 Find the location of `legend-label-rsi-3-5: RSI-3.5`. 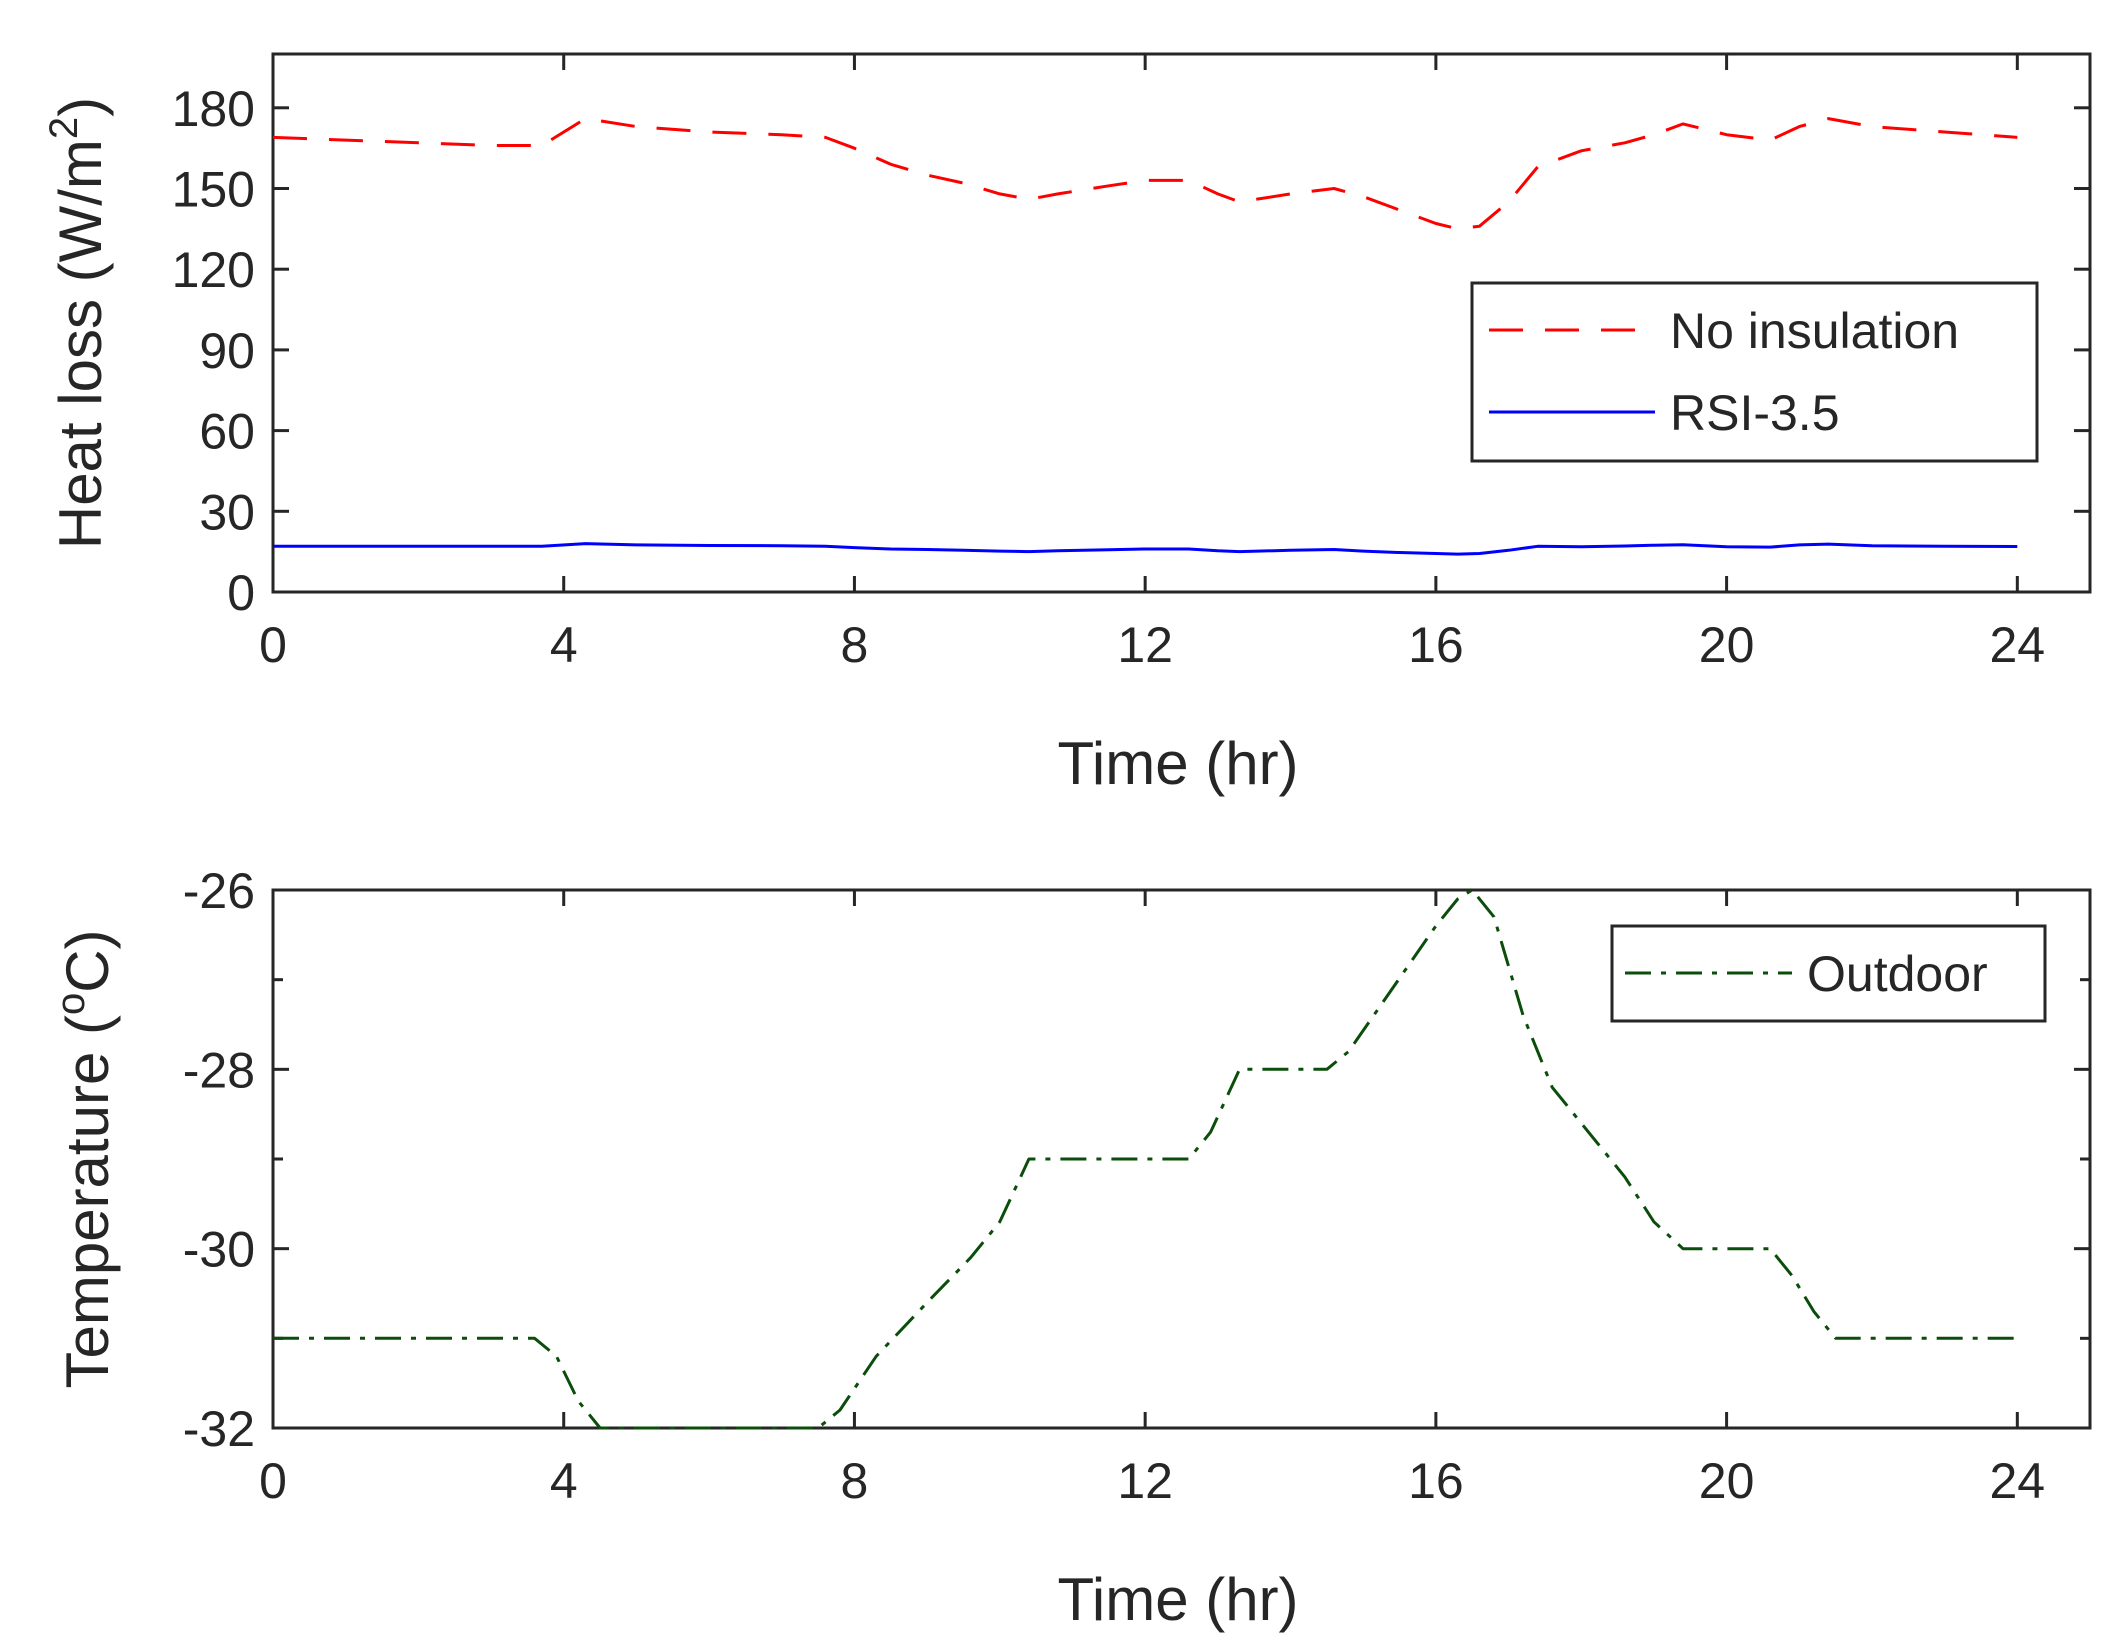

legend-label-rsi-3-5: RSI-3.5 is located at coordinates (1755, 413).